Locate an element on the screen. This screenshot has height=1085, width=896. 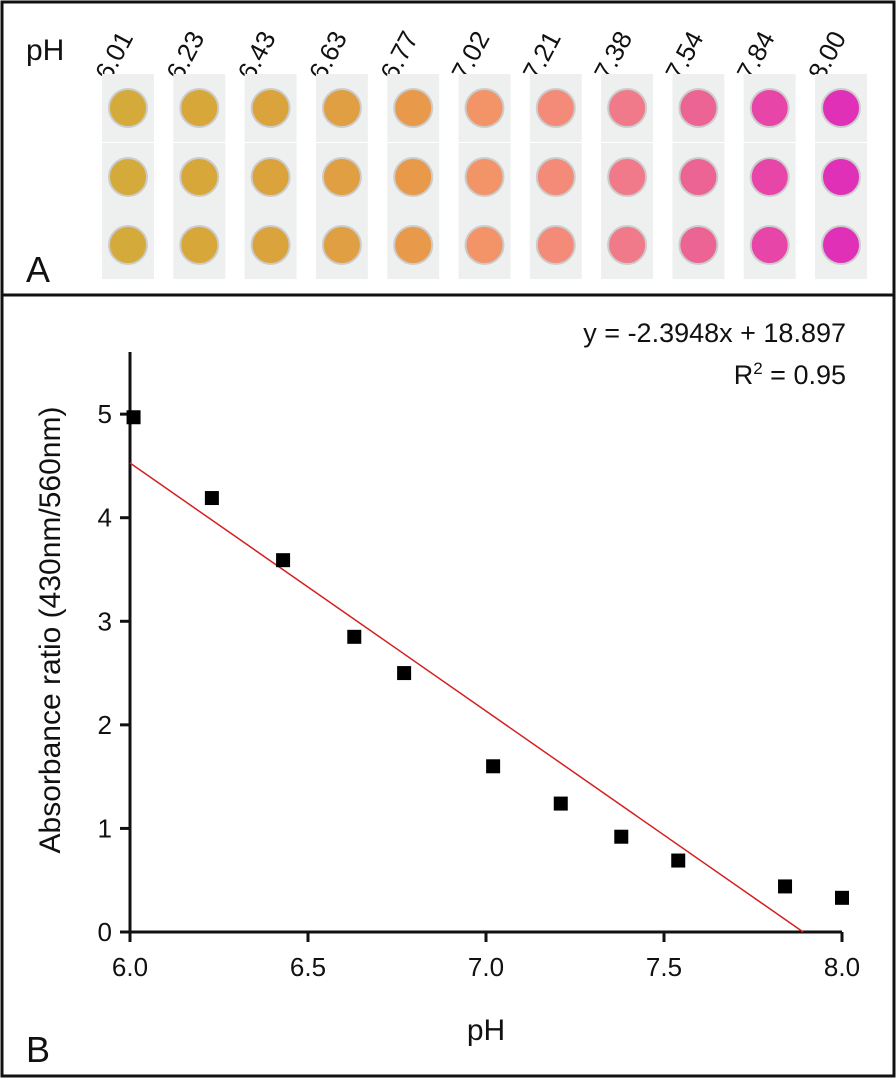
y-tick-label: 1 is located at coordinates (105, 828).